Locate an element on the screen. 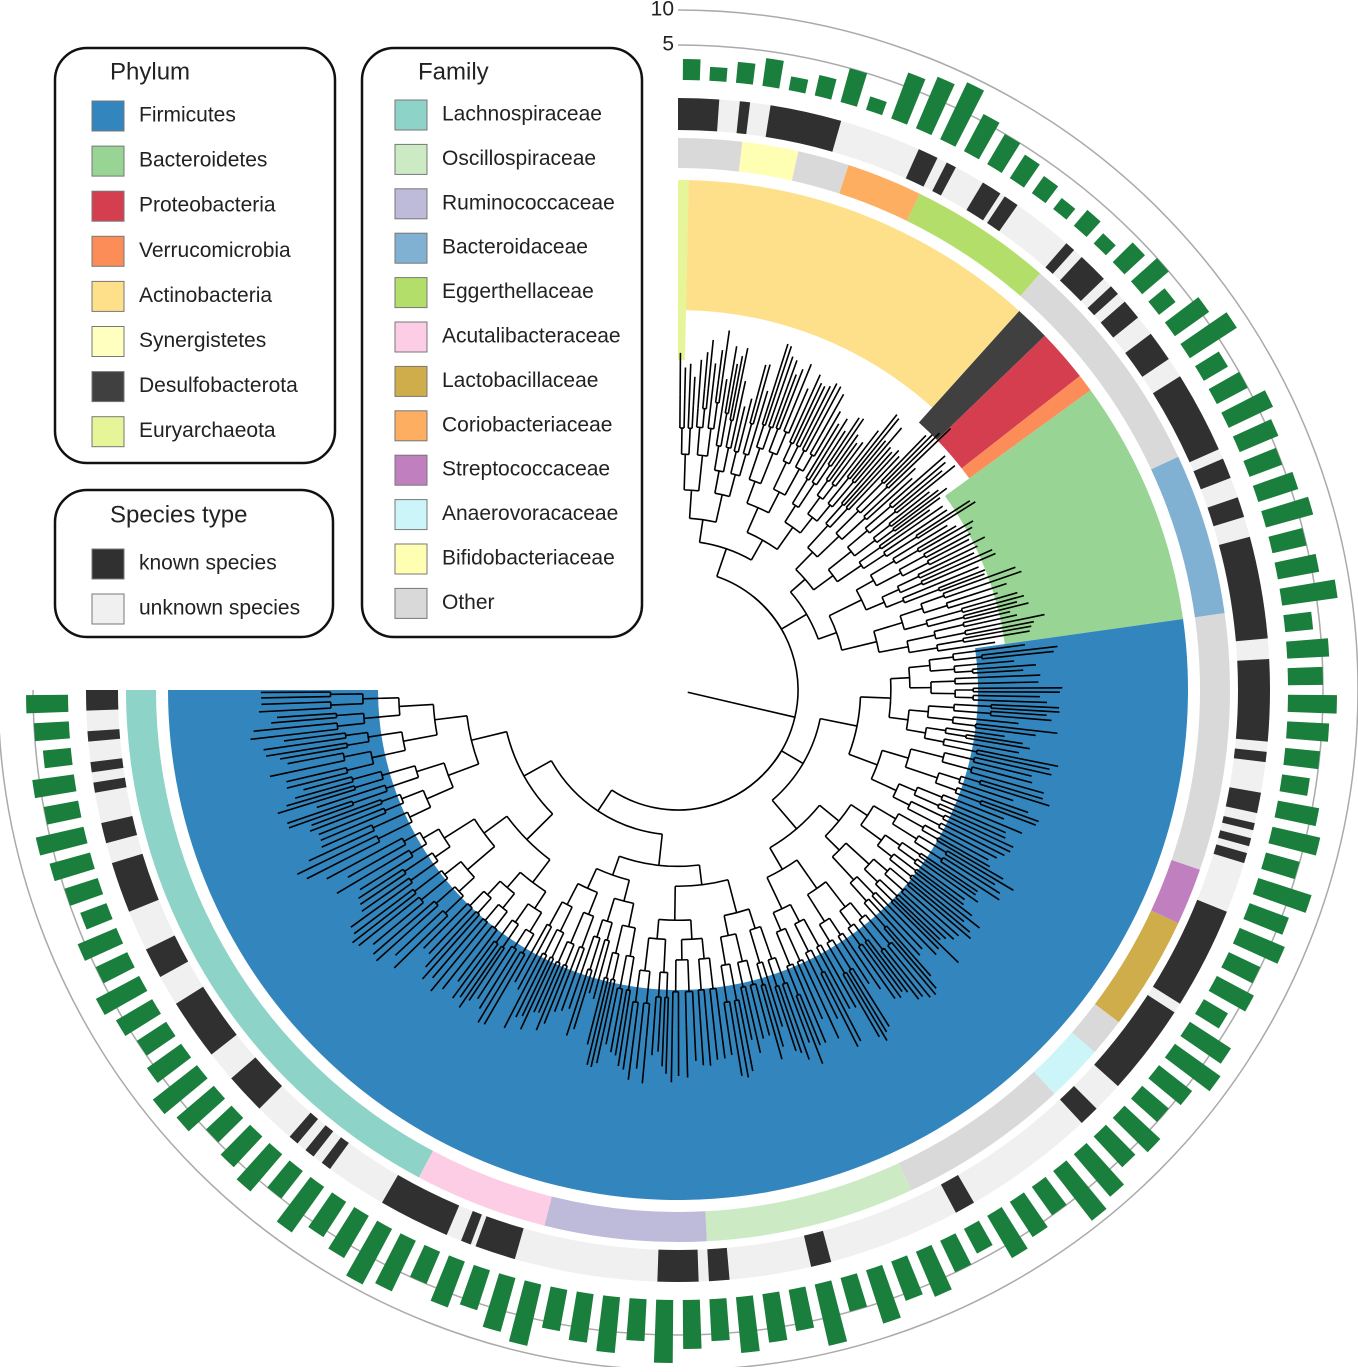  legend-label: Lactobacillaceae is located at coordinates (520, 380).